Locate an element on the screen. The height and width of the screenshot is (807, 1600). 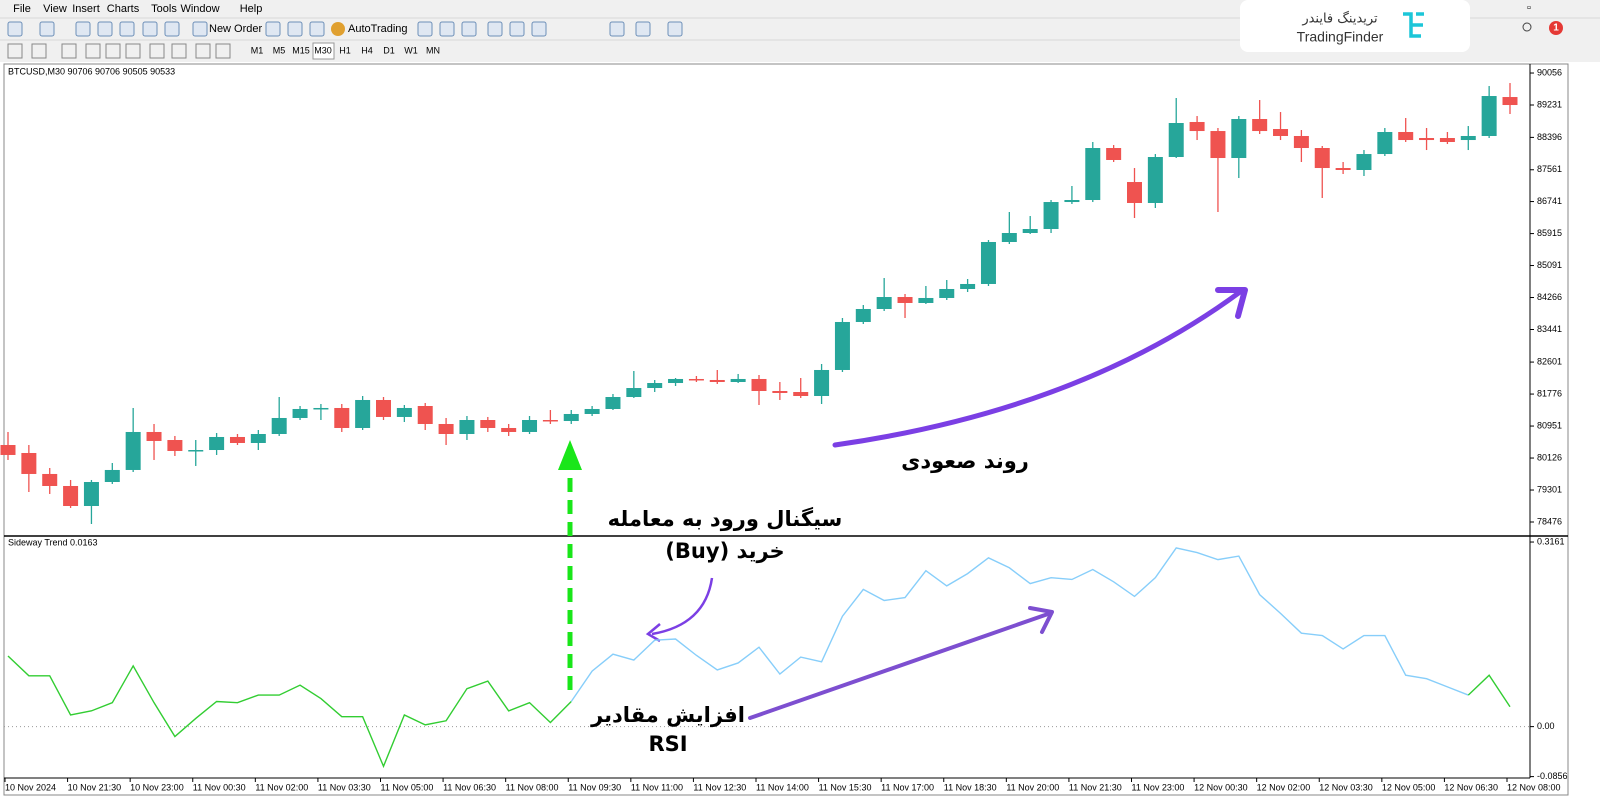
x-tick-label: 11 Nov 23:00 is located at coordinates (1158, 787).